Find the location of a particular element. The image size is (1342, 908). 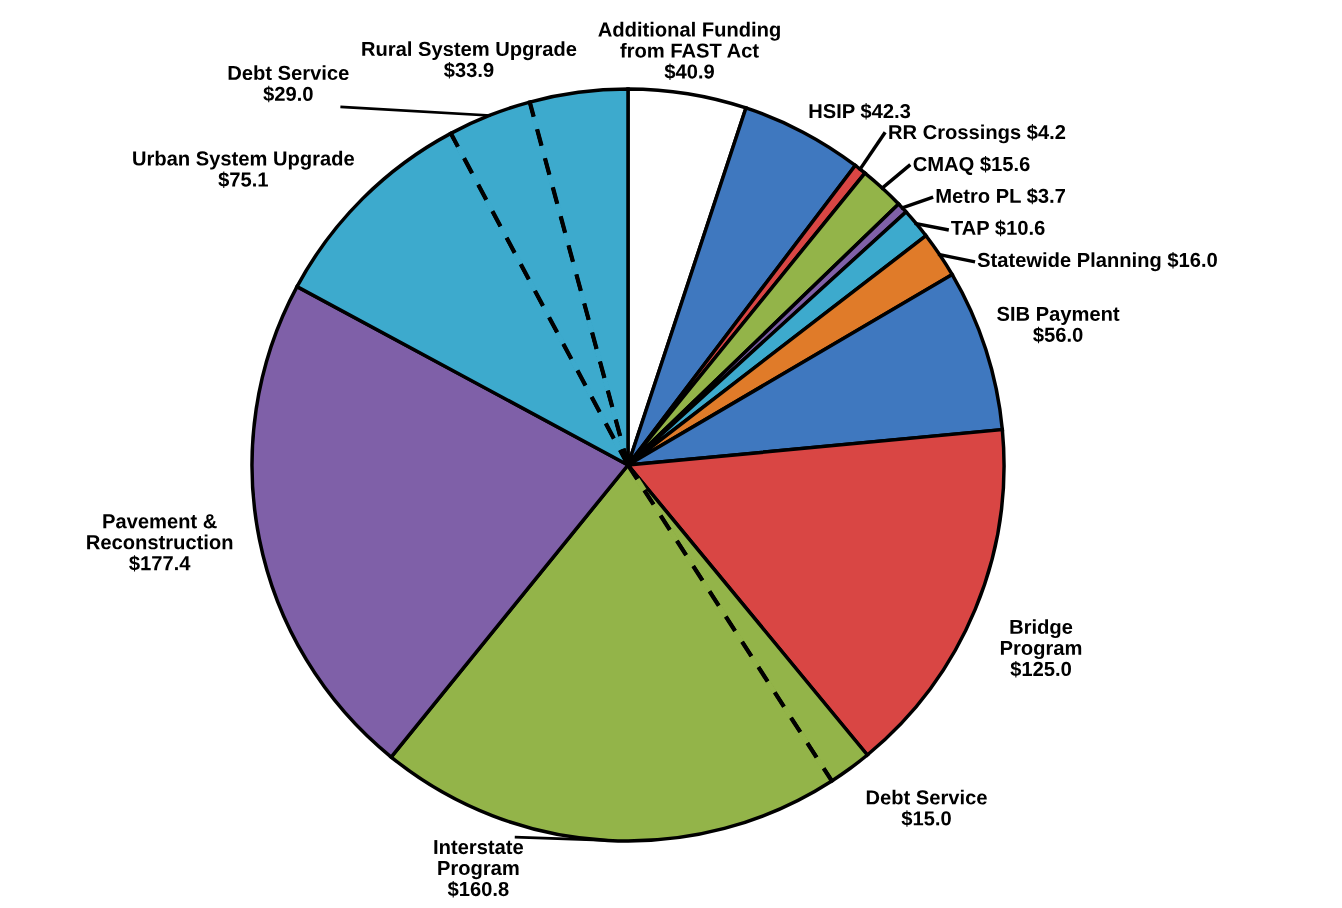

slice-label: Metro PL $3.7 is located at coordinates (1000, 196).